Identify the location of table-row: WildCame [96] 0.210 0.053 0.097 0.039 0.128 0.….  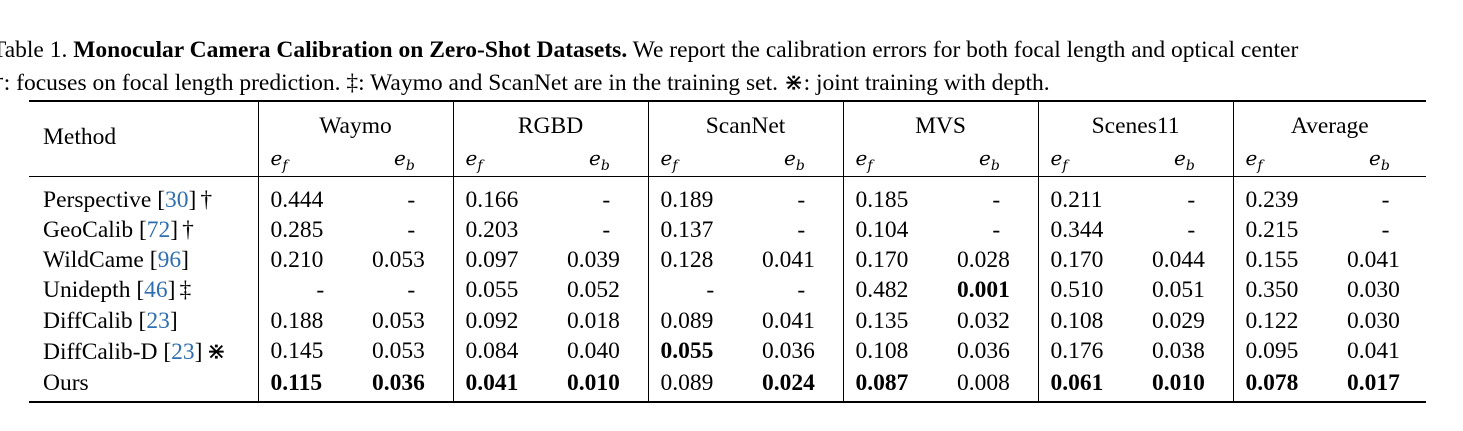
(727, 260).